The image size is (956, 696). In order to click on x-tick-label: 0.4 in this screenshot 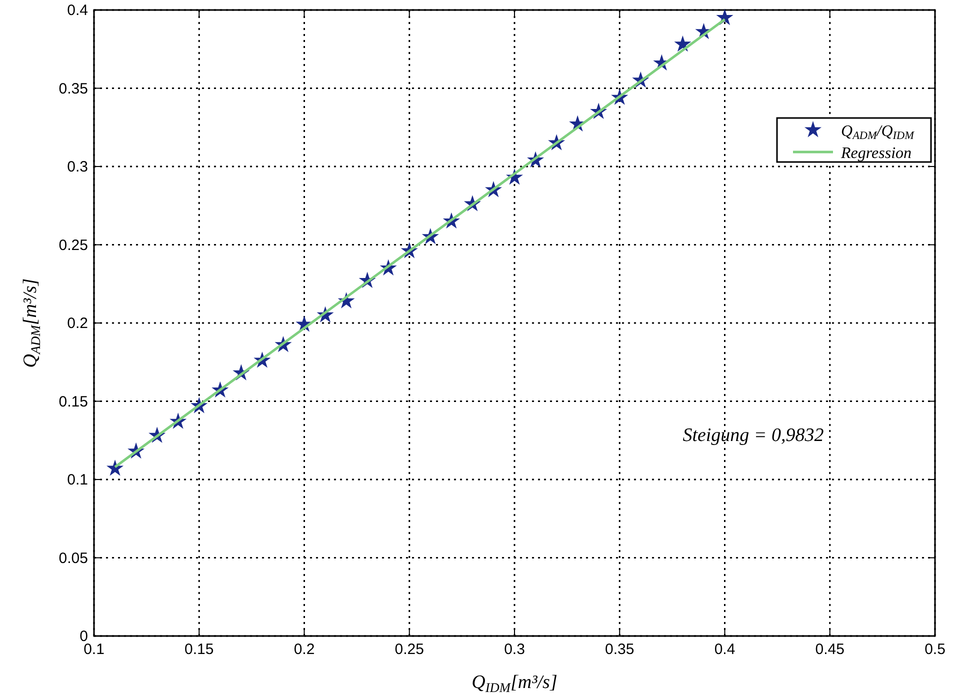, I will do `click(725, 649)`.